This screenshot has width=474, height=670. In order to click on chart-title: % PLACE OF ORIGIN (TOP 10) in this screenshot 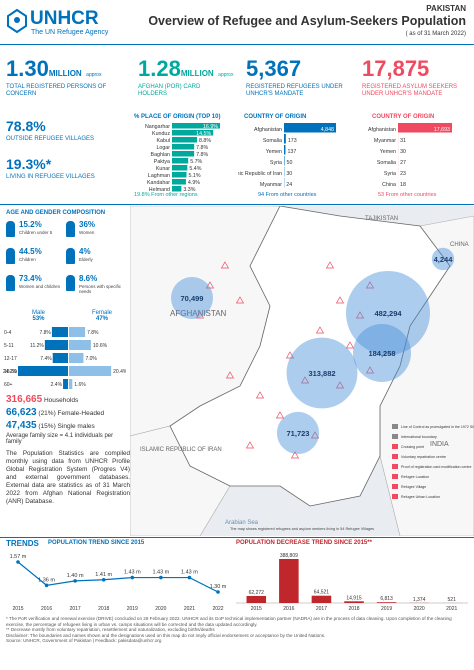, I will do `click(177, 117)`.